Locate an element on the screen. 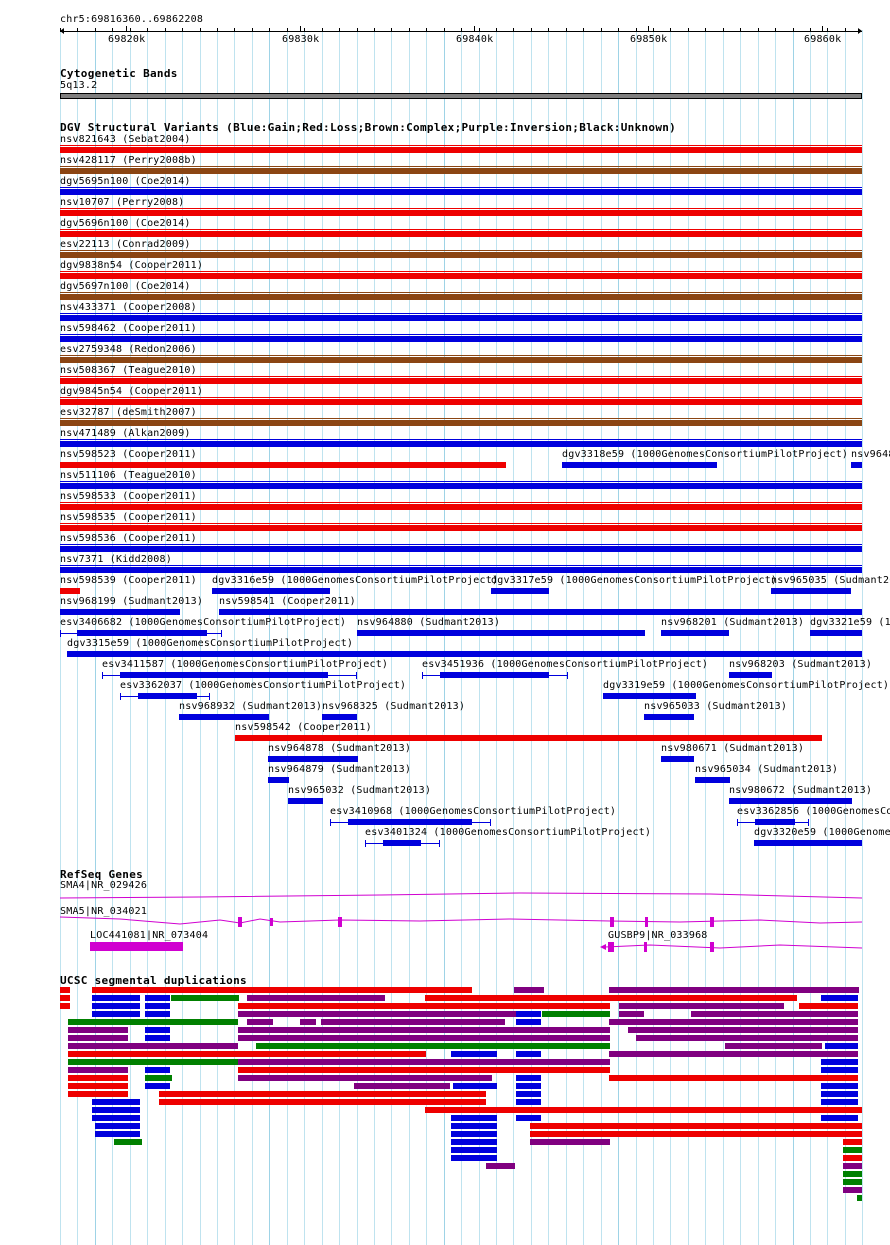 This screenshot has height=1245, width=890. gene-model-gusbp9 is located at coordinates (731, 947).